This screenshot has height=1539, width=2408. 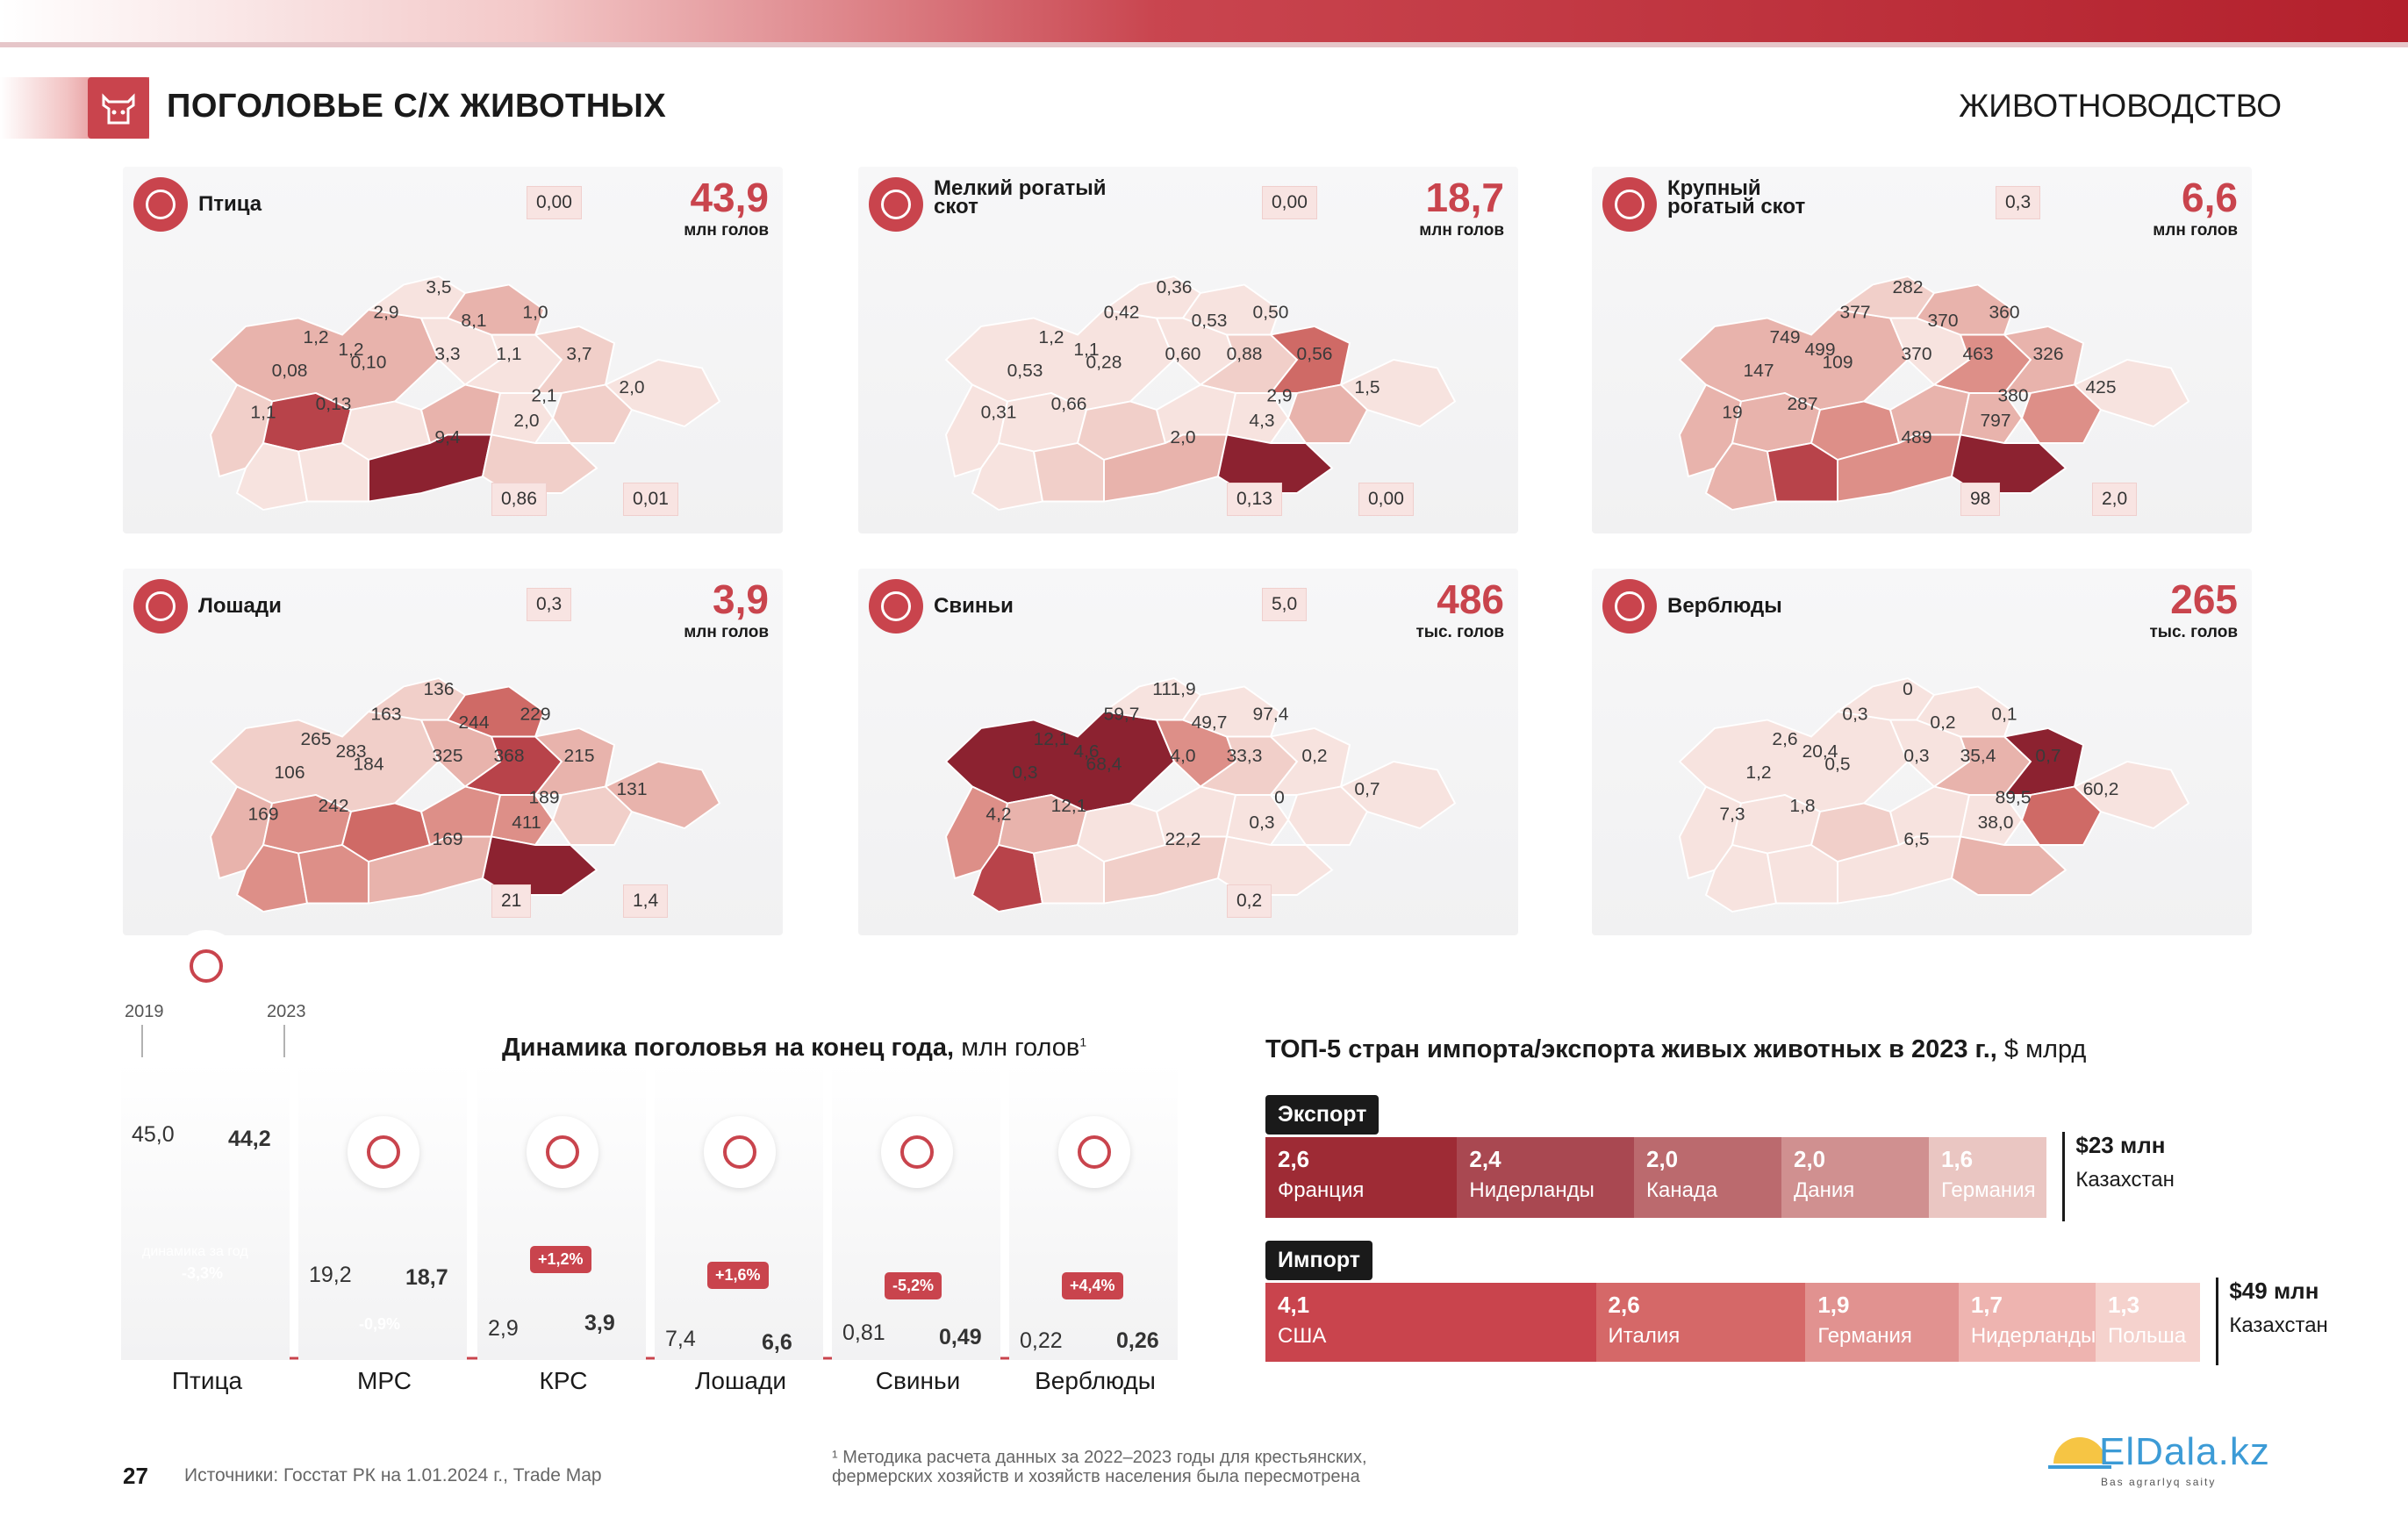 I want to click on map-region-value: 3,3, so click(x=447, y=353).